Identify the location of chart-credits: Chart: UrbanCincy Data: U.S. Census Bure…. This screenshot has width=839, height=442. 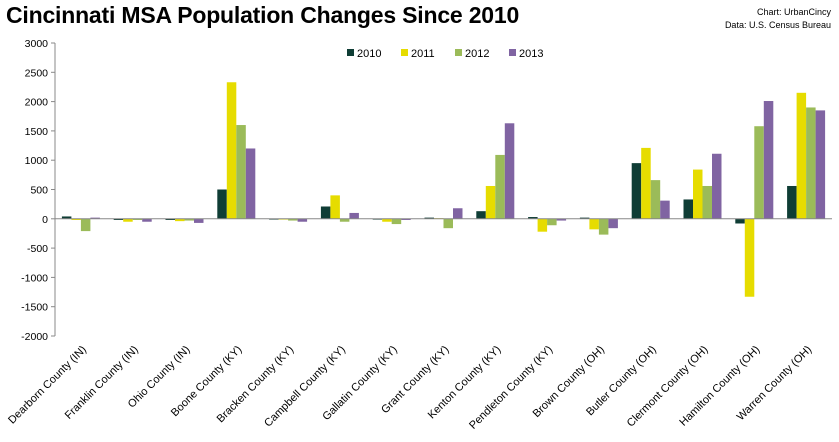
(778, 19).